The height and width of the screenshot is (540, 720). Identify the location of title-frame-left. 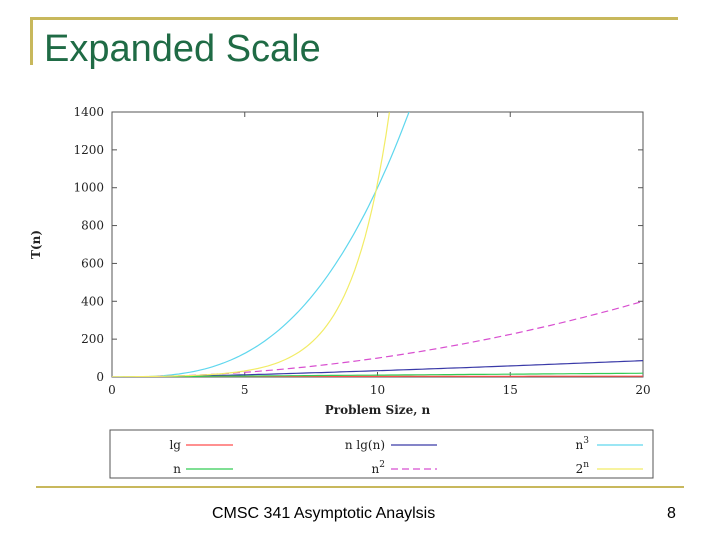
(31, 41).